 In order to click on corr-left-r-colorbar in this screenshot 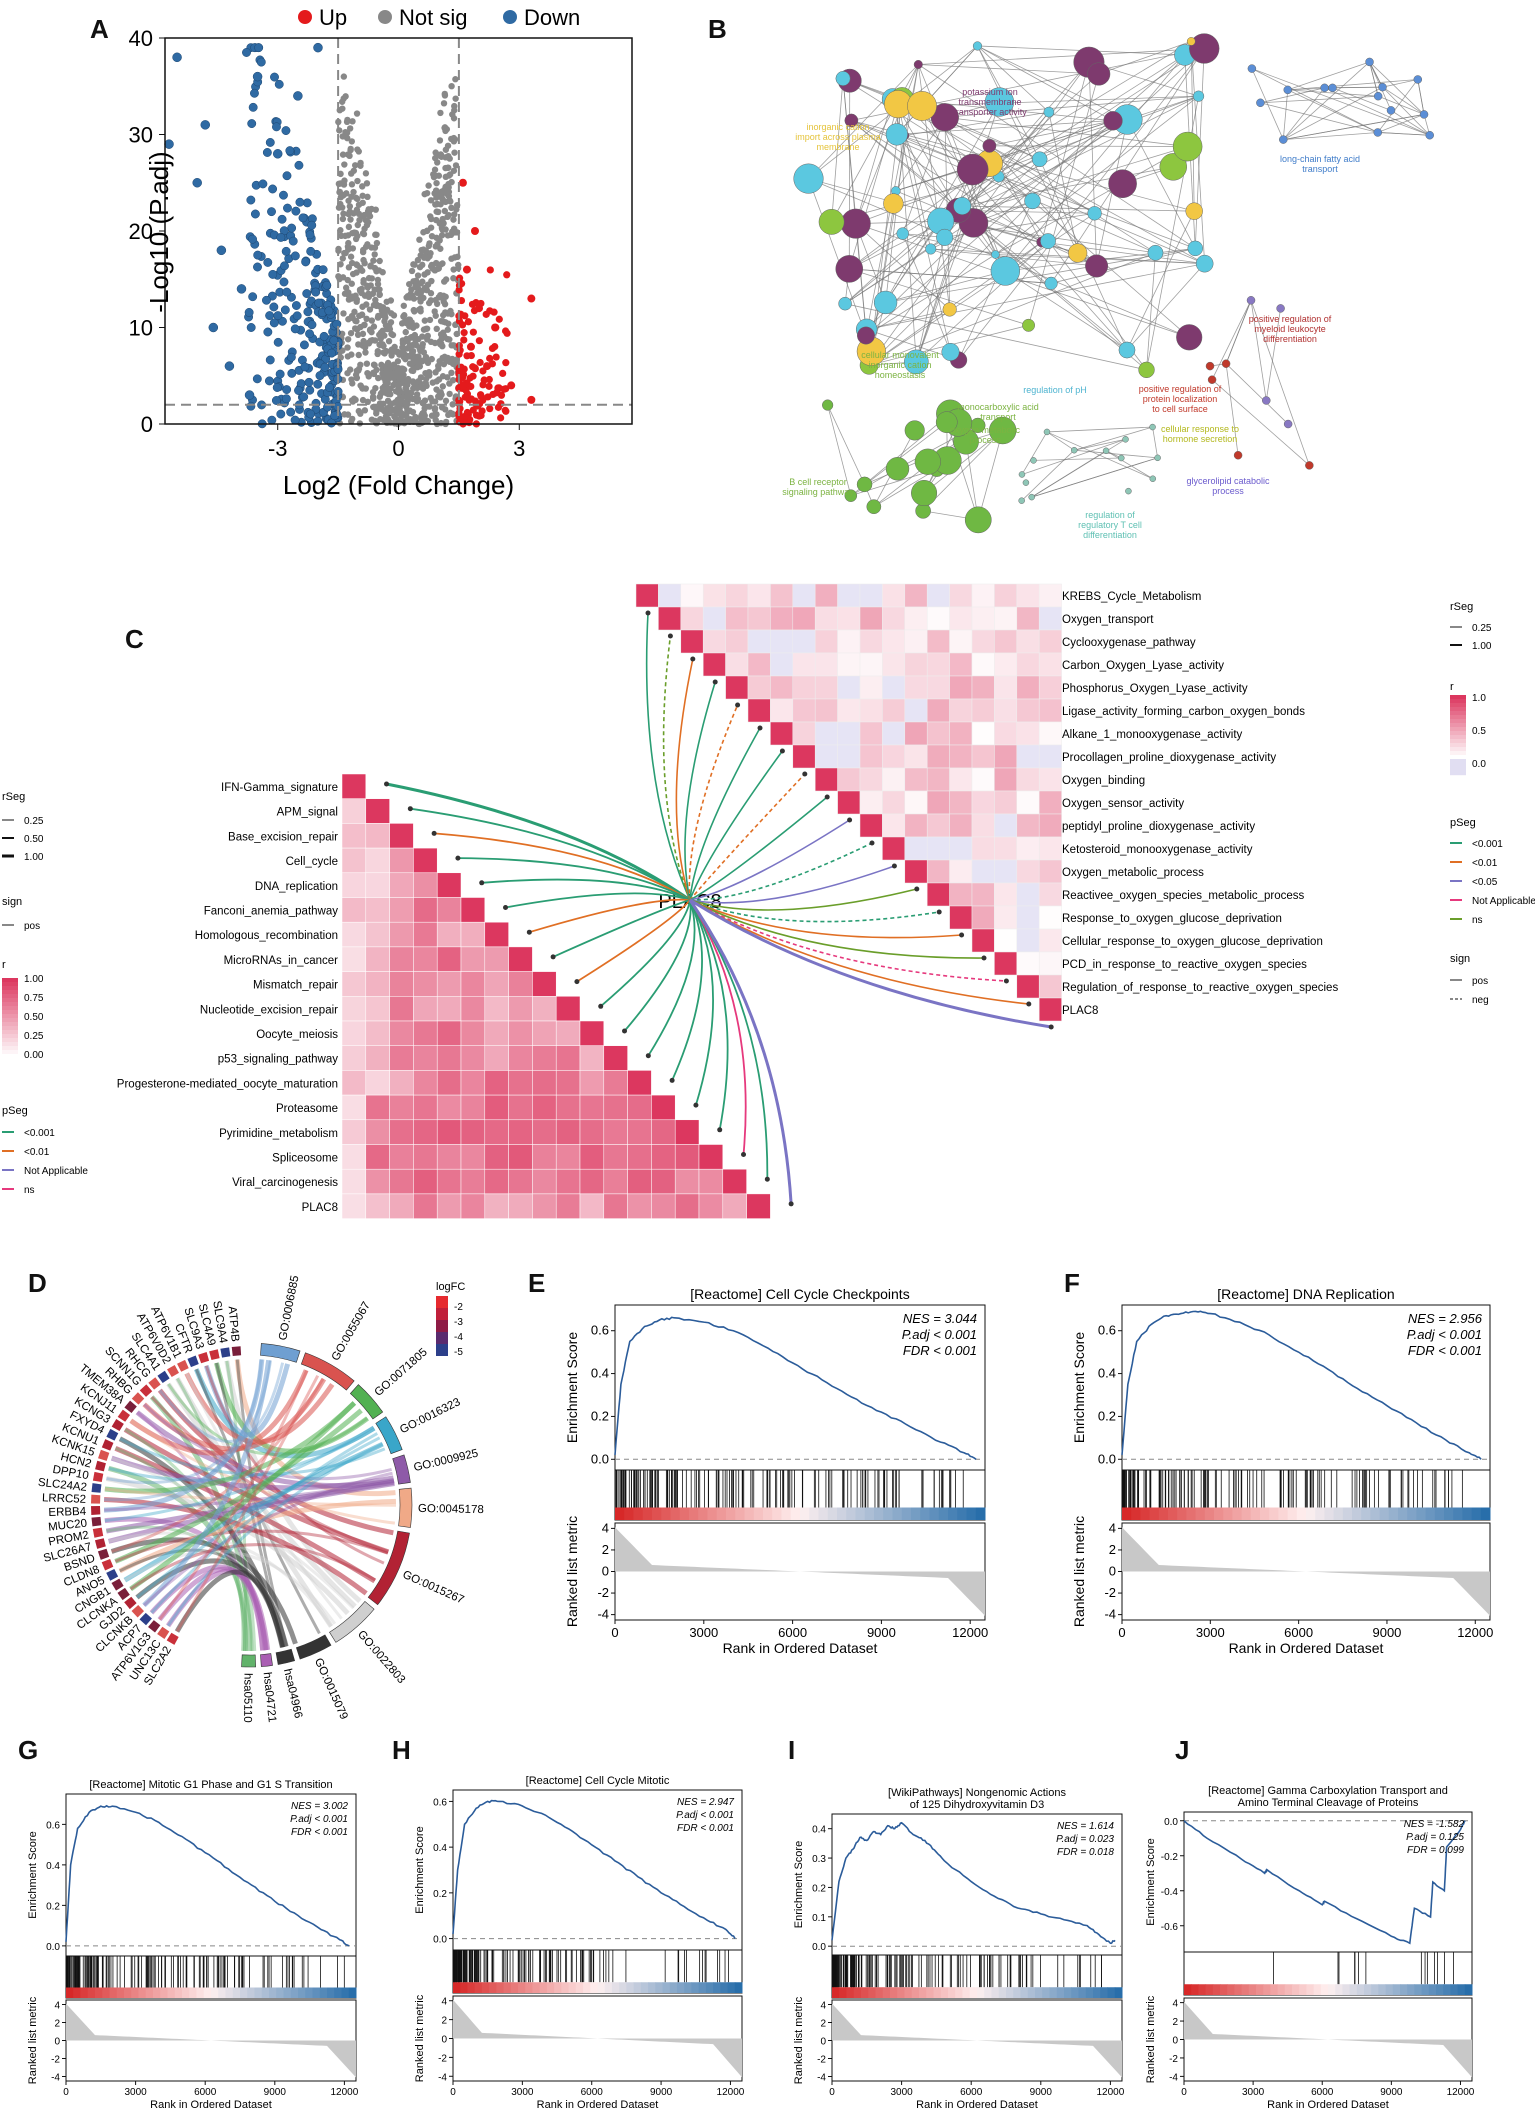, I will do `click(10, 1000)`.